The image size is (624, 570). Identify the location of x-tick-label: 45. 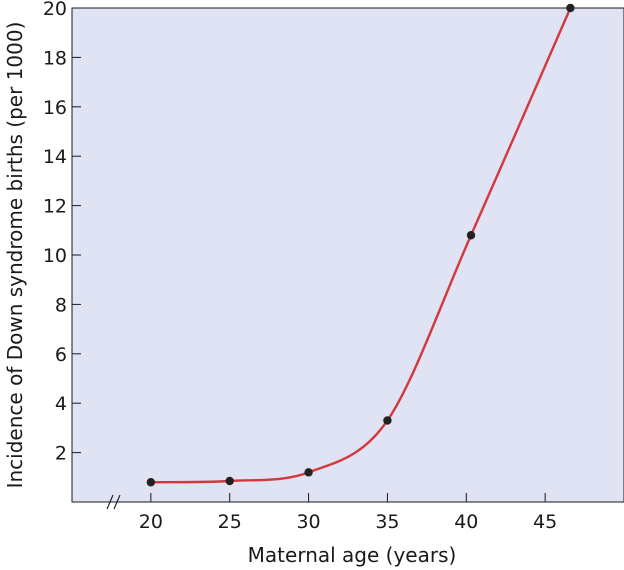
(545, 522).